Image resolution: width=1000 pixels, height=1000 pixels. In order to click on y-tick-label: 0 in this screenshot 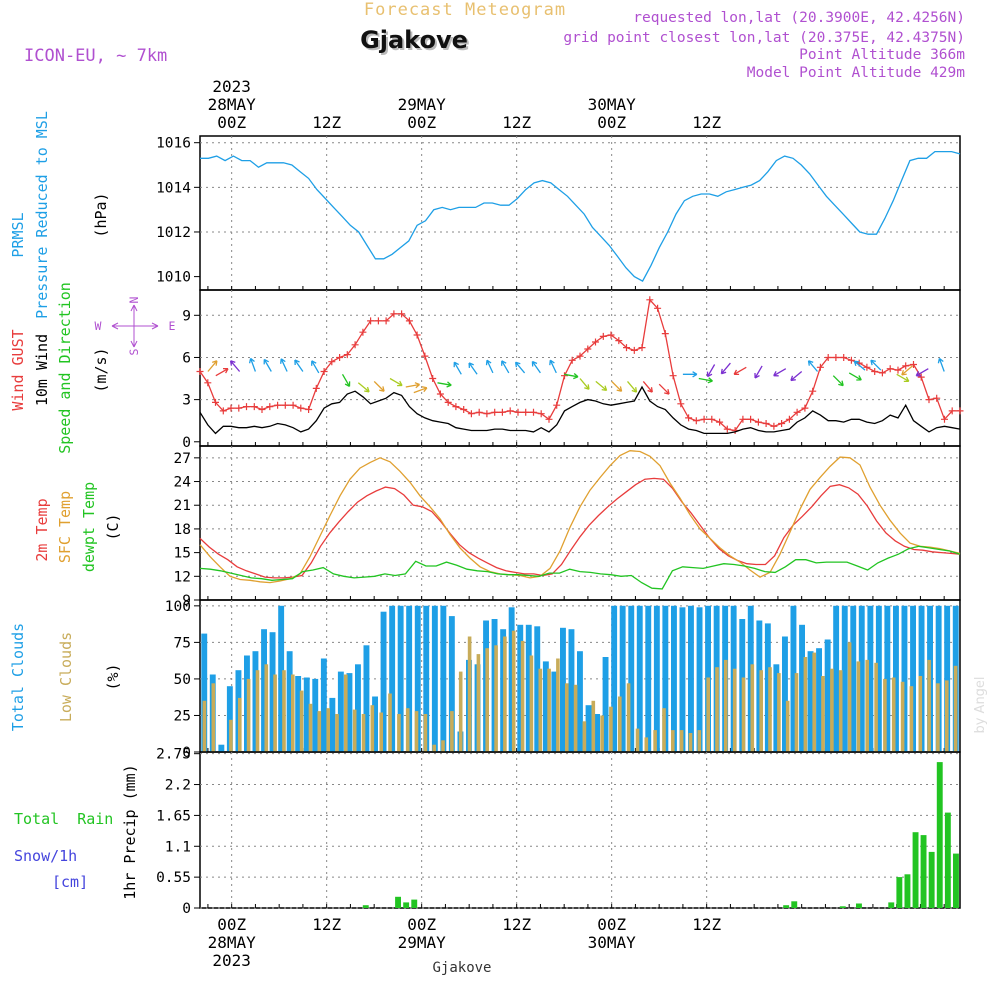, I will do `click(186, 443)`.